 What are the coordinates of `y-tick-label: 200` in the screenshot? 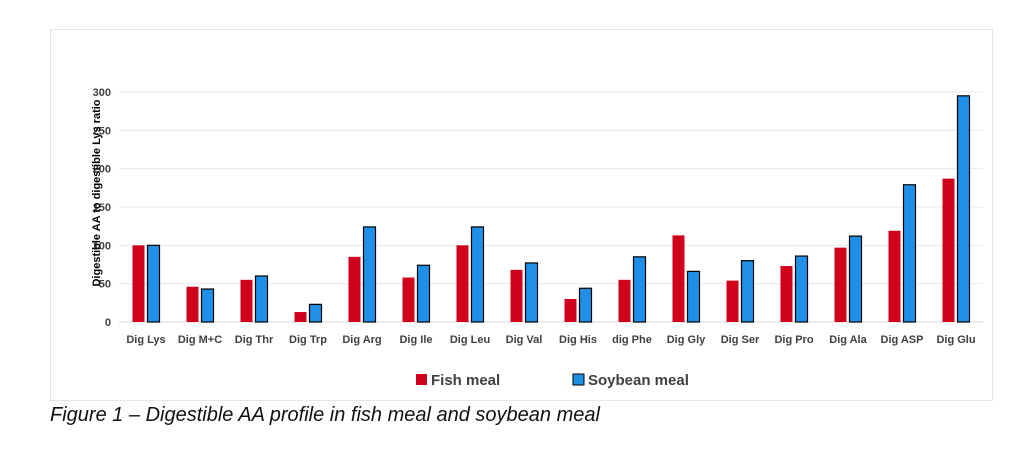 It's located at (102, 170).